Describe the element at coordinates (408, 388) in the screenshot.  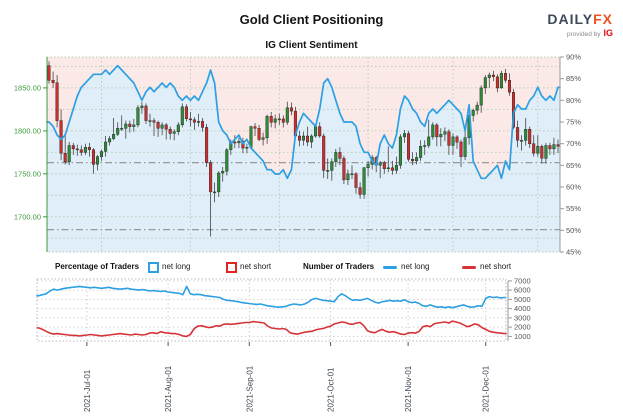
I see `month-label: 2021-Nov-01` at that location.